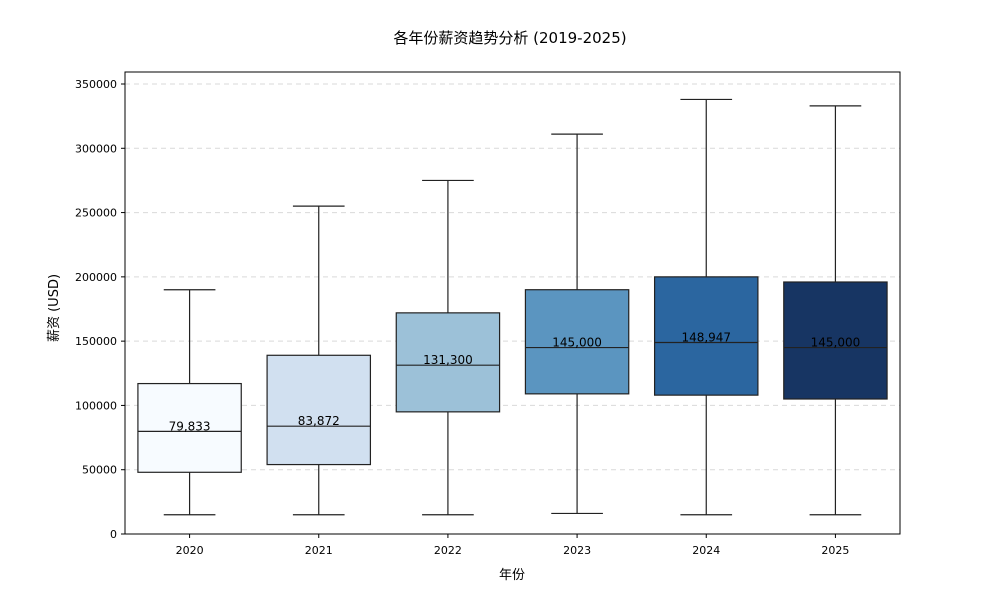 This screenshot has height=600, width=1000. Describe the element at coordinates (512, 575) in the screenshot. I see `x-axis-title: 年份` at that location.